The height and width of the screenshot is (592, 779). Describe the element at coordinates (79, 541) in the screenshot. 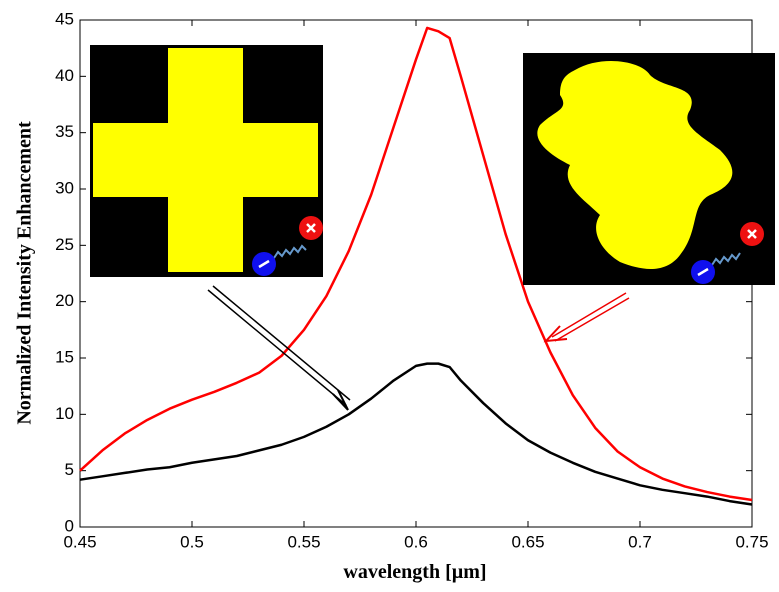

I see `x-tick-label: 0.45` at that location.